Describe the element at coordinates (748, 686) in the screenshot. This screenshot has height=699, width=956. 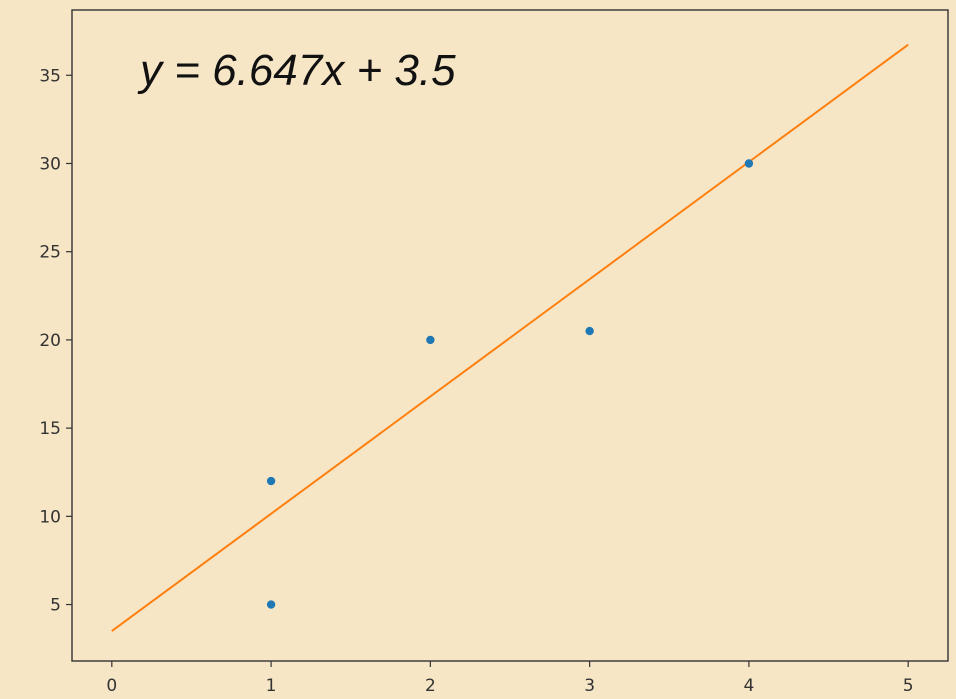
I see `x-tick-label: 4` at that location.